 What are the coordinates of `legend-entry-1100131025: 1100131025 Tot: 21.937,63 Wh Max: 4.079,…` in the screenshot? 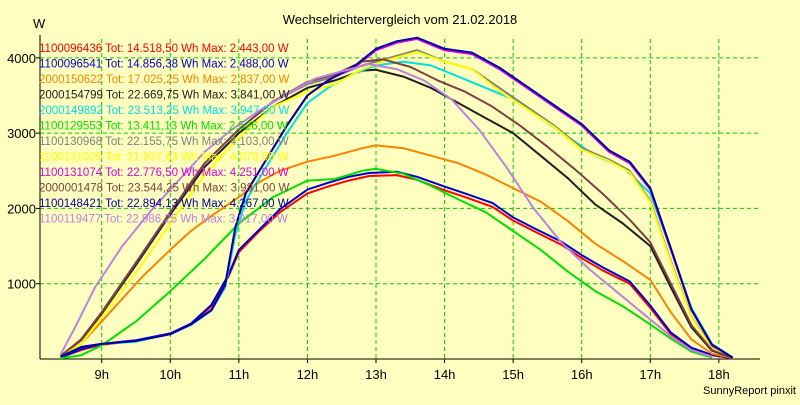 It's located at (164, 158).